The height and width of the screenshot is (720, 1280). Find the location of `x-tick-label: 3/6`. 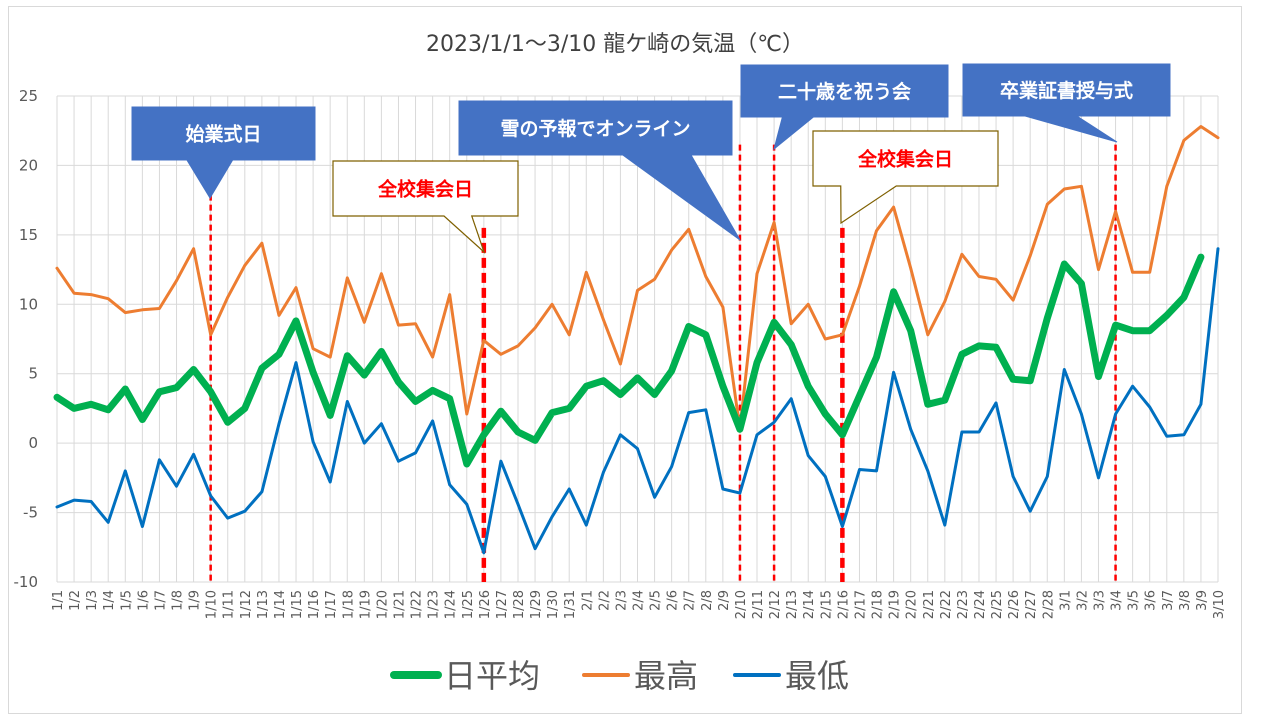

x-tick-label: 3/6 is located at coordinates (1151, 600).